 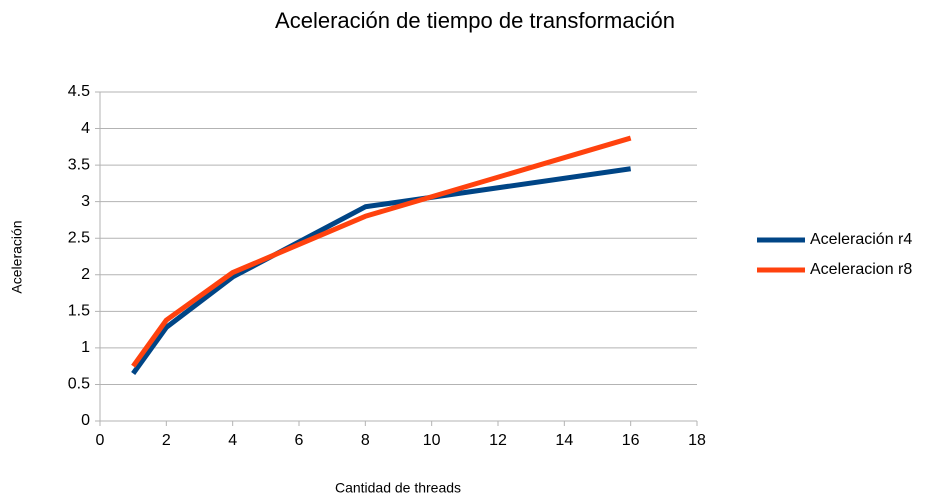 What do you see at coordinates (861, 239) in the screenshot?
I see `legend-label: Aceleración r4` at bounding box center [861, 239].